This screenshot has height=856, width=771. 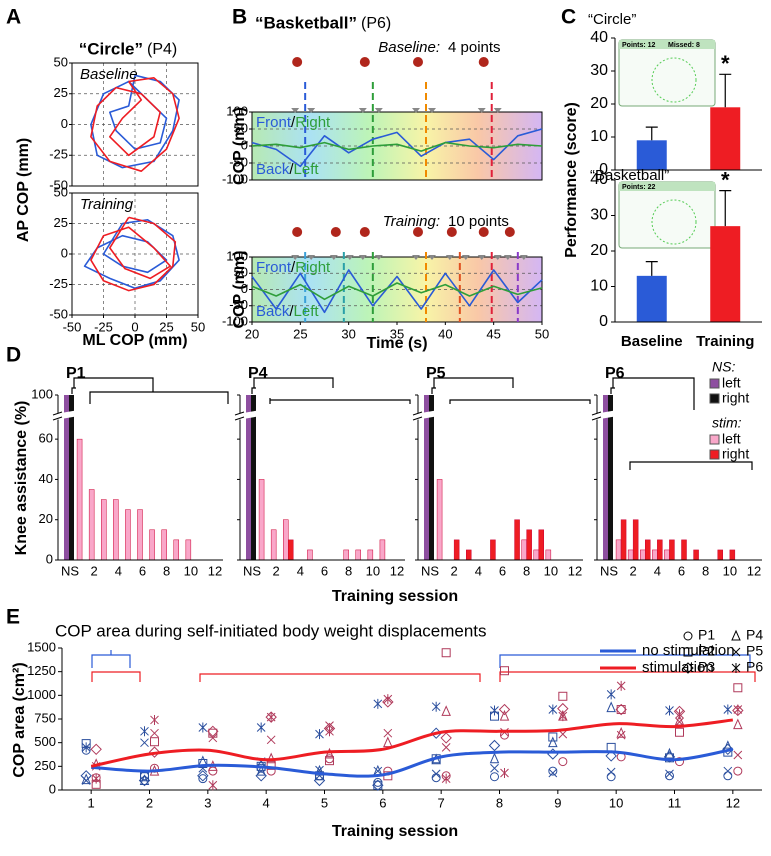 I want to click on legend-label: left, so click(x=731, y=383).